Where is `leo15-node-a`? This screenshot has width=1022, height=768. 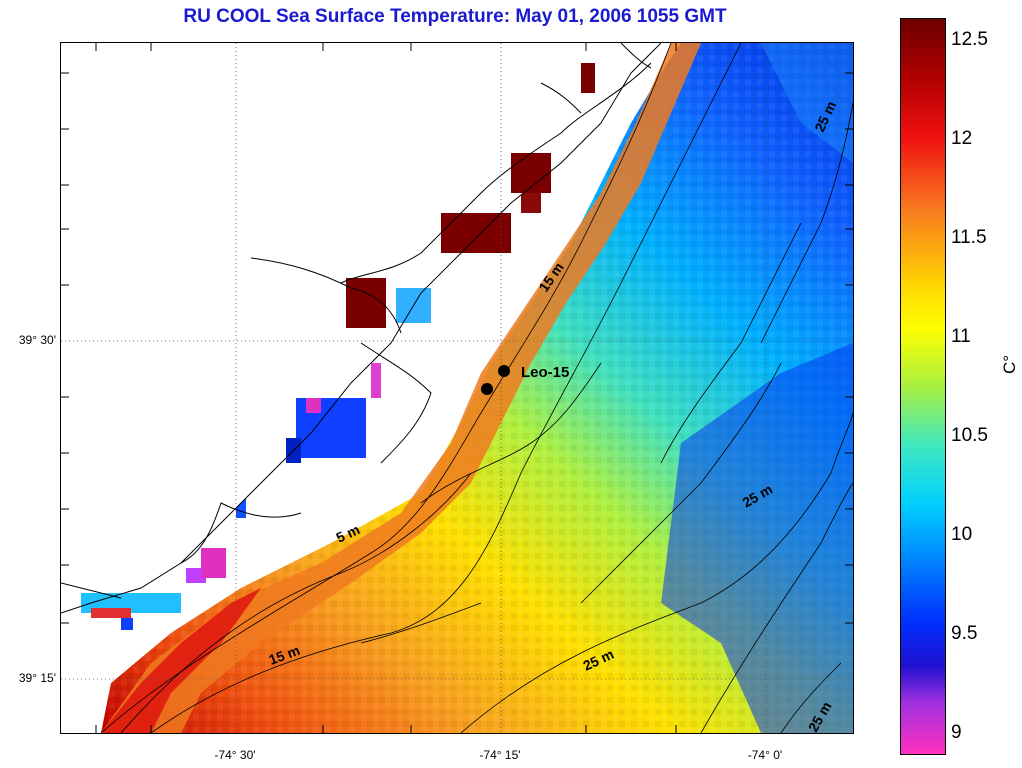 leo15-node-a is located at coordinates (504, 371).